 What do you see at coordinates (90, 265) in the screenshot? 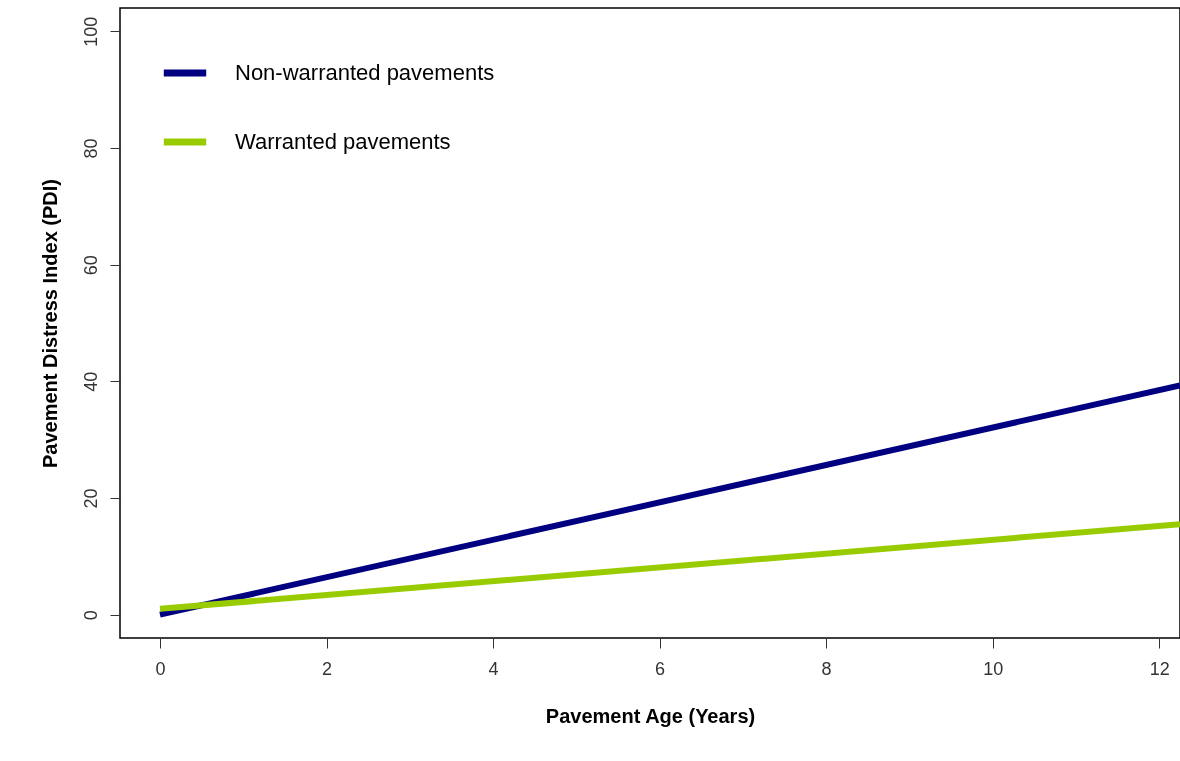
I see `y-tick-label: 60` at bounding box center [90, 265].